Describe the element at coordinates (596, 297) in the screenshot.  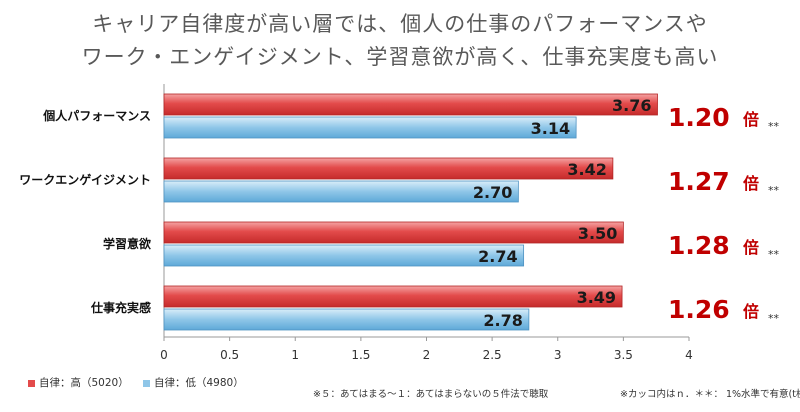
I see `bar-value-label: 3.49` at that location.